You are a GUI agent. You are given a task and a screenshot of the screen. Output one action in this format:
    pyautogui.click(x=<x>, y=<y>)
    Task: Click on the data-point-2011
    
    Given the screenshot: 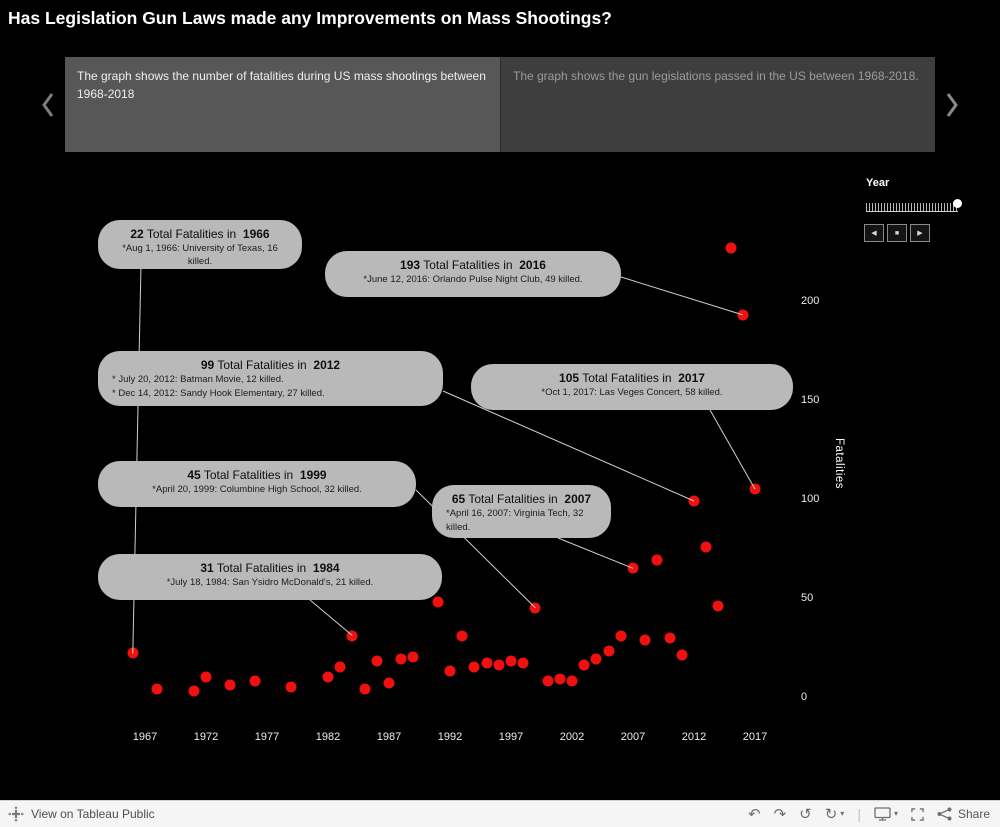 What is the action you would take?
    pyautogui.click(x=682, y=655)
    